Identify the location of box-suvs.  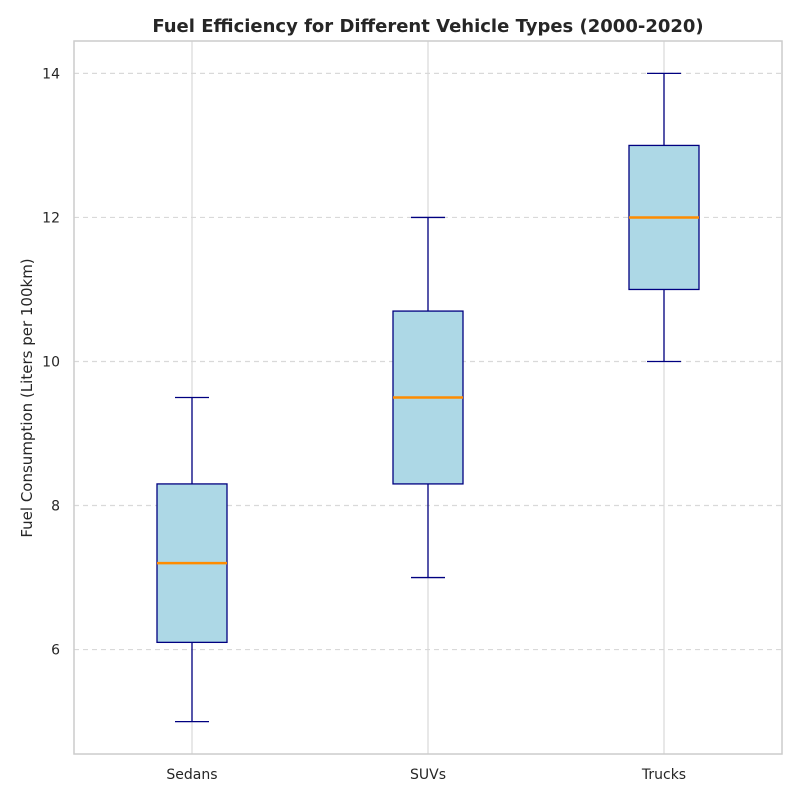
(428, 397).